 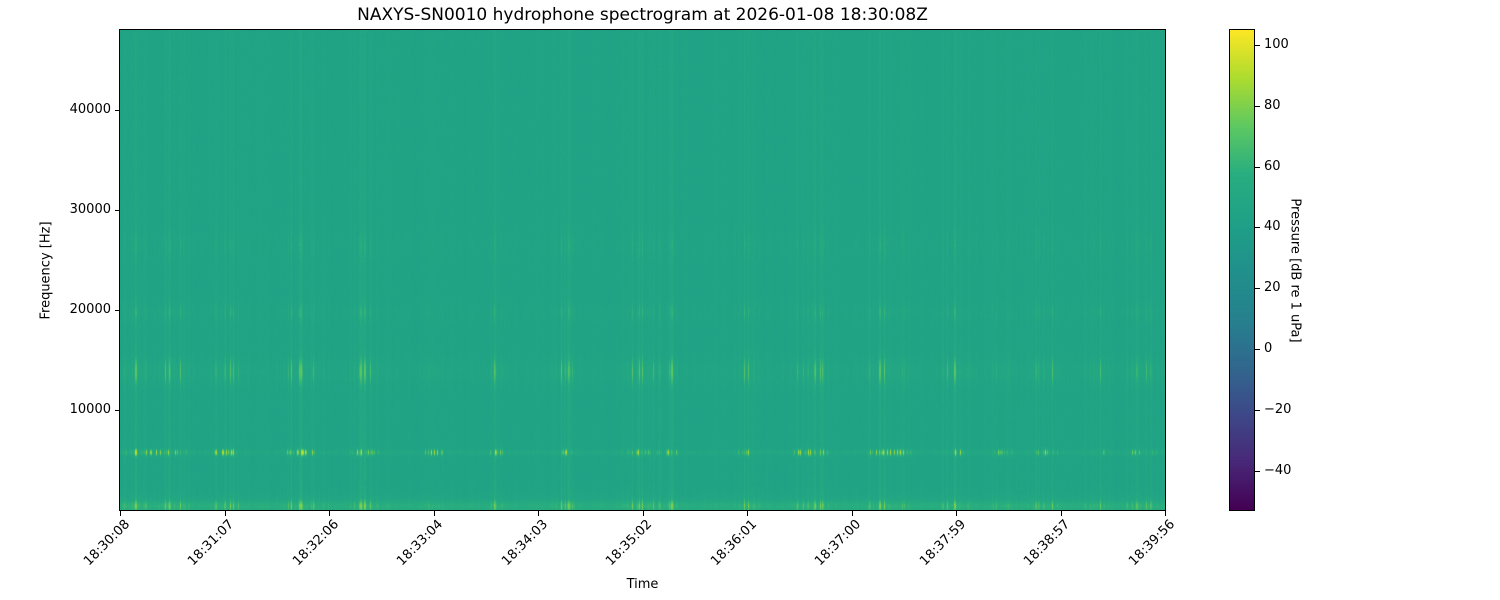 I want to click on colorbar-tick-label: 100, so click(x=1276, y=45).